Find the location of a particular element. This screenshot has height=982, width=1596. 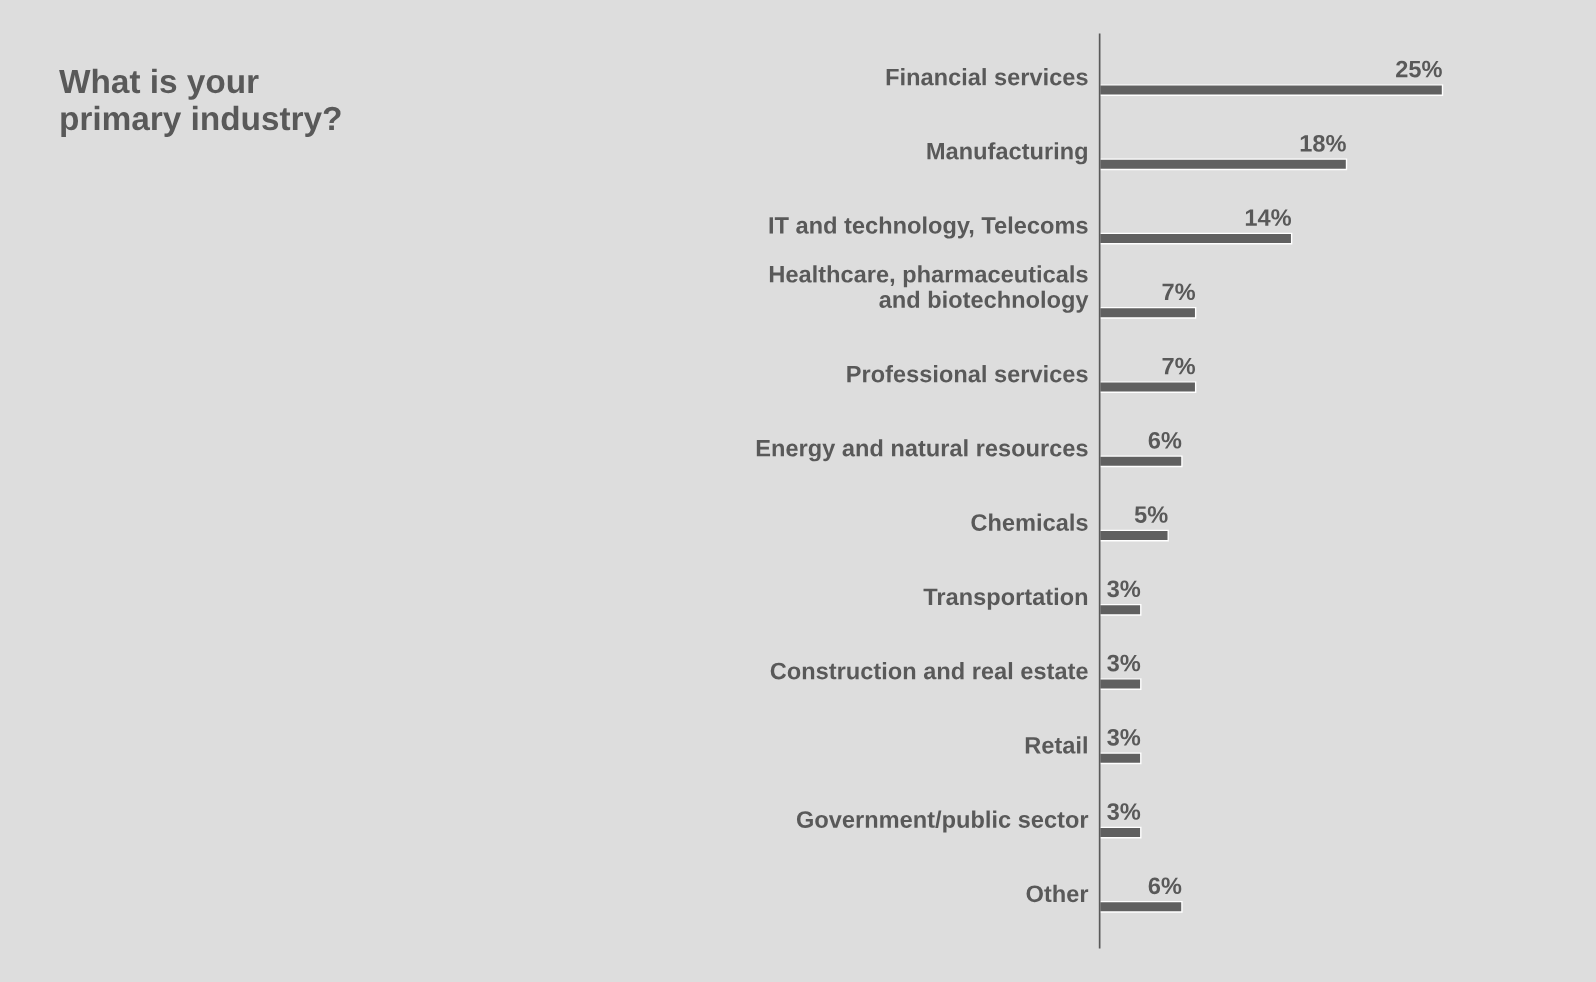

y-tick-label: Other is located at coordinates (1057, 893).